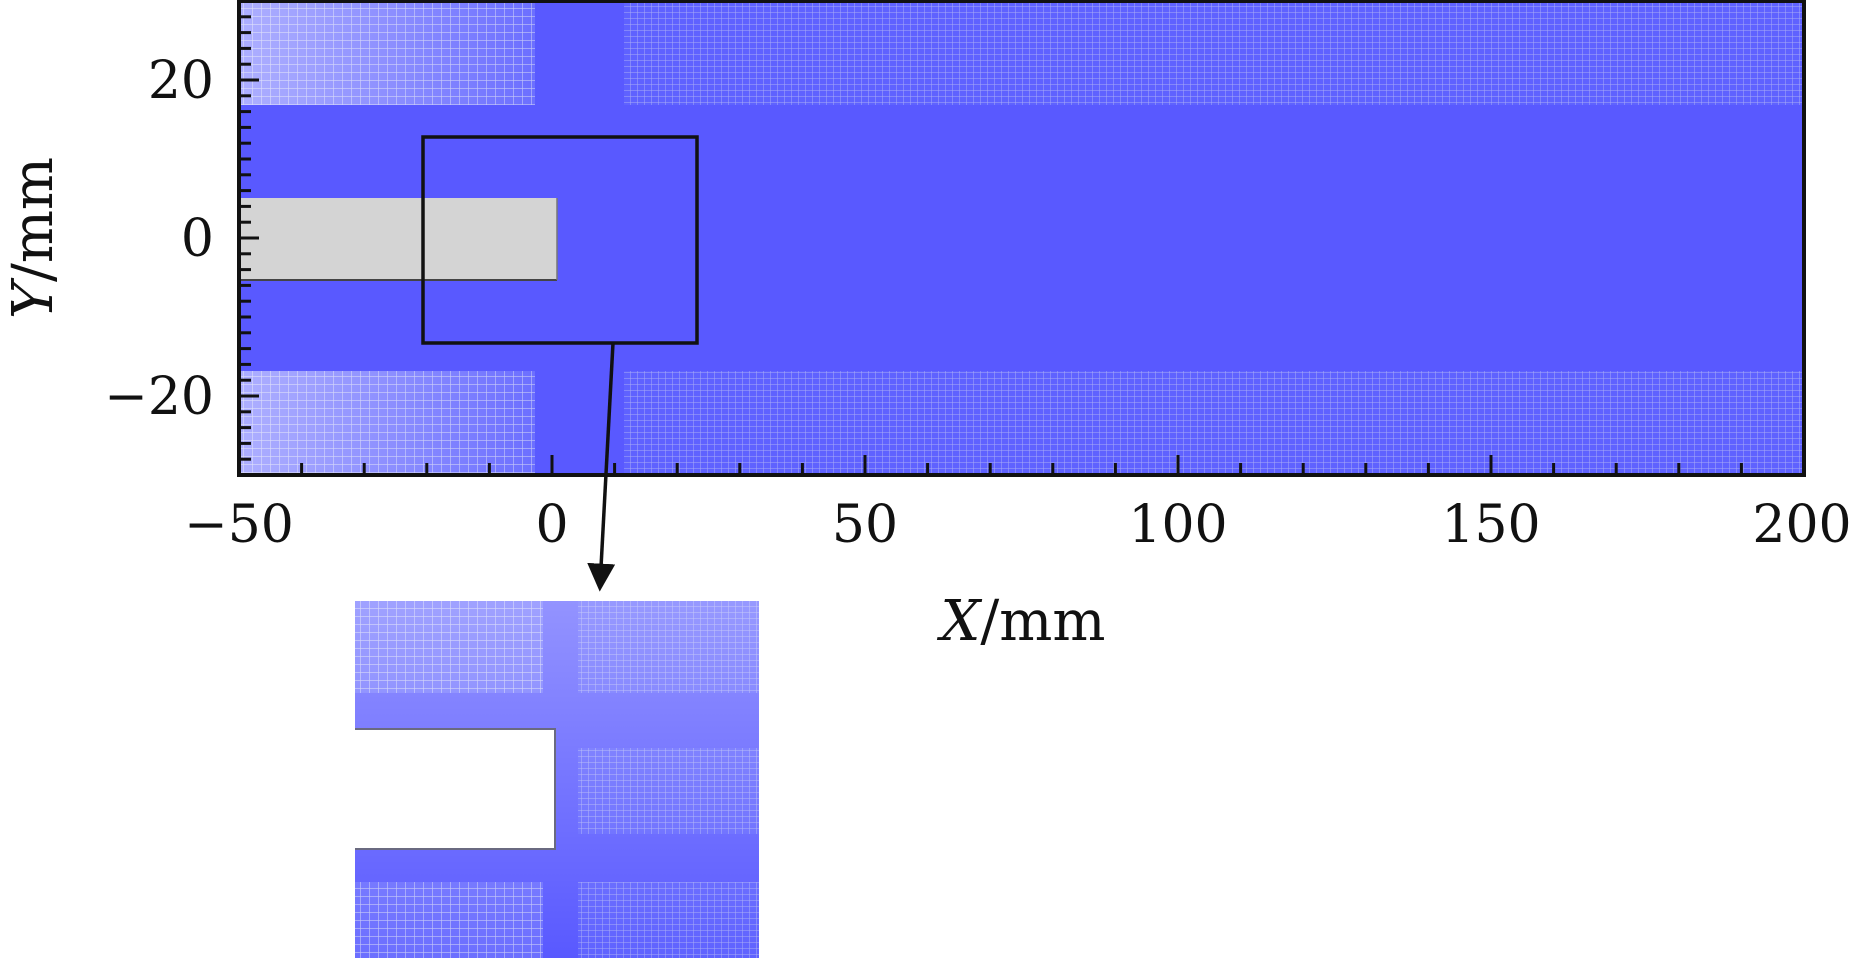 The width and height of the screenshot is (1854, 958). I want to click on x-tick-label: 150, so click(1490, 525).